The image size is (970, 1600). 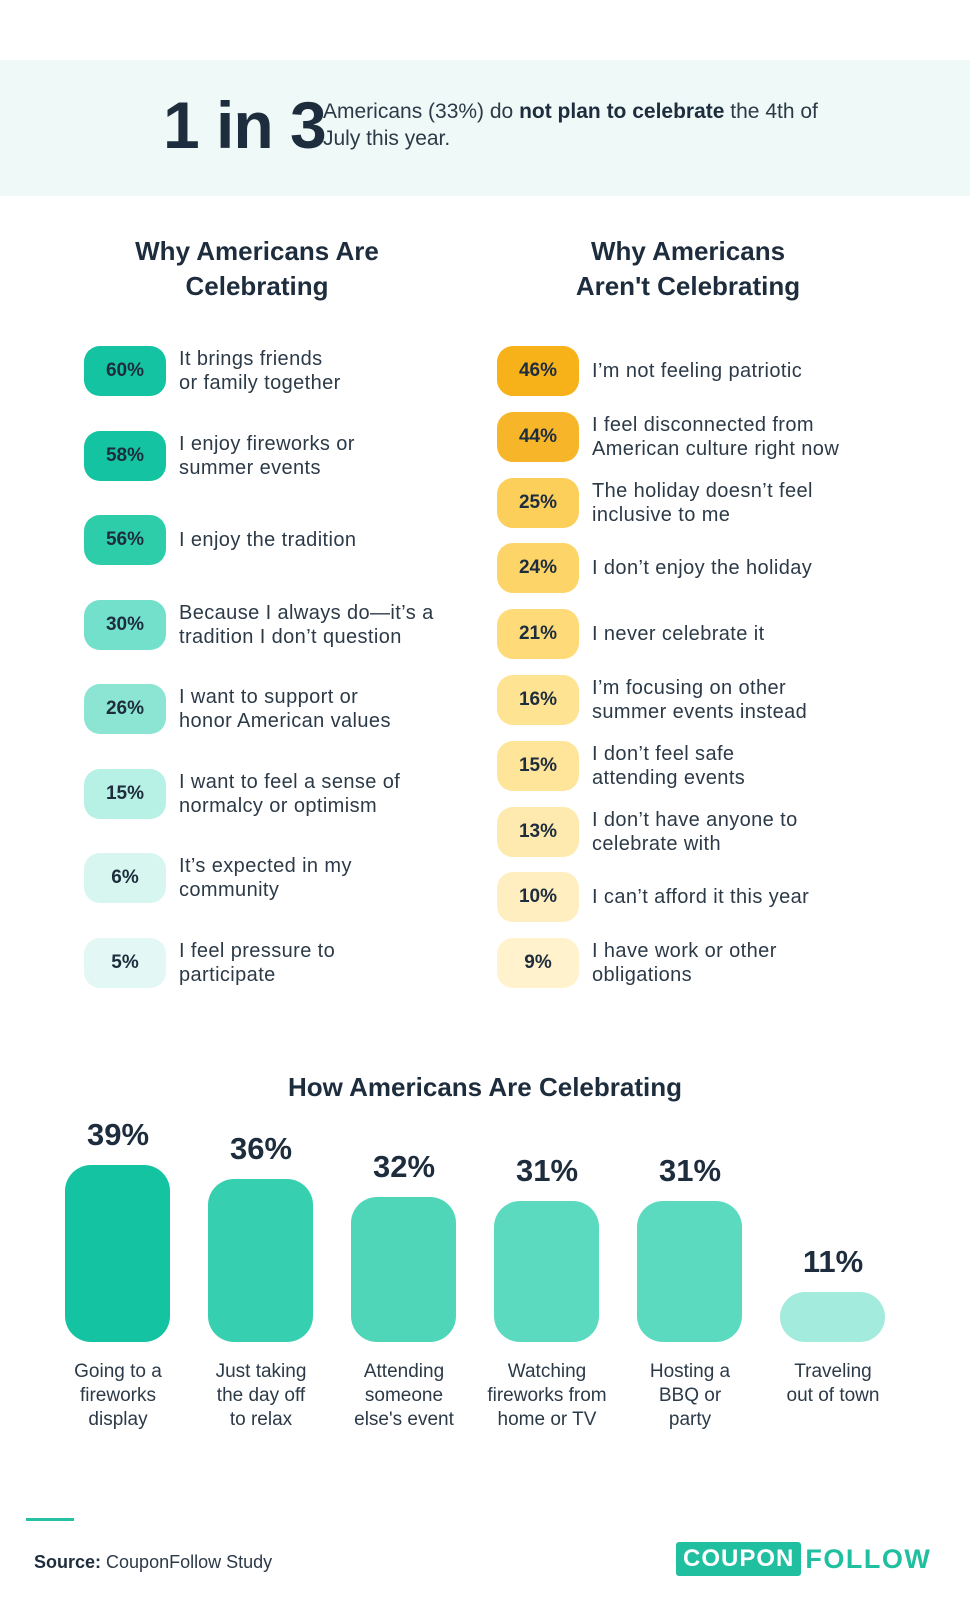 I want to click on not-celebrating-item: 9% I have work or other obligations, so click(x=637, y=963).